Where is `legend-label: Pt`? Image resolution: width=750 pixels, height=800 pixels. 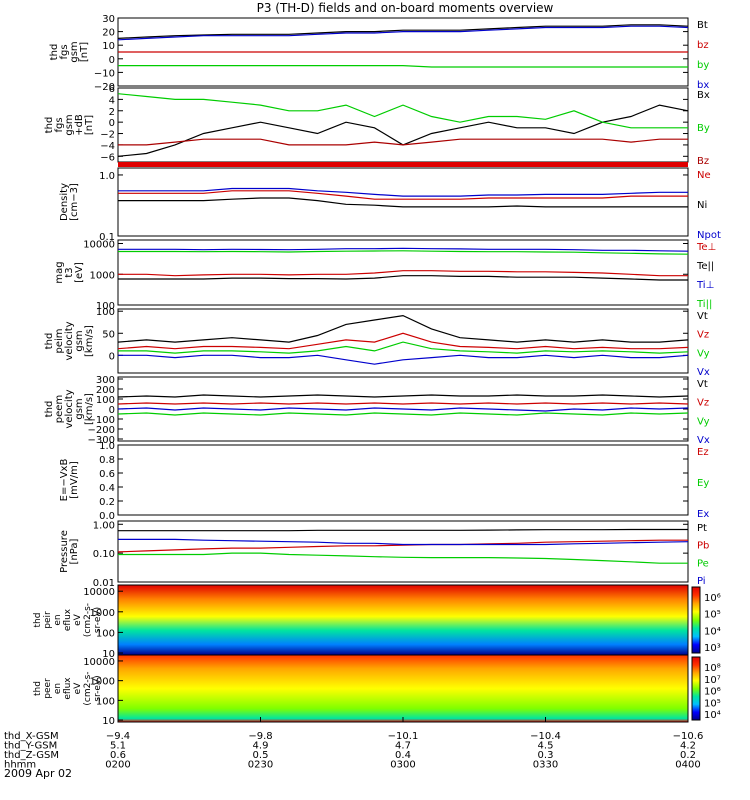
legend-label: Pt is located at coordinates (702, 528).